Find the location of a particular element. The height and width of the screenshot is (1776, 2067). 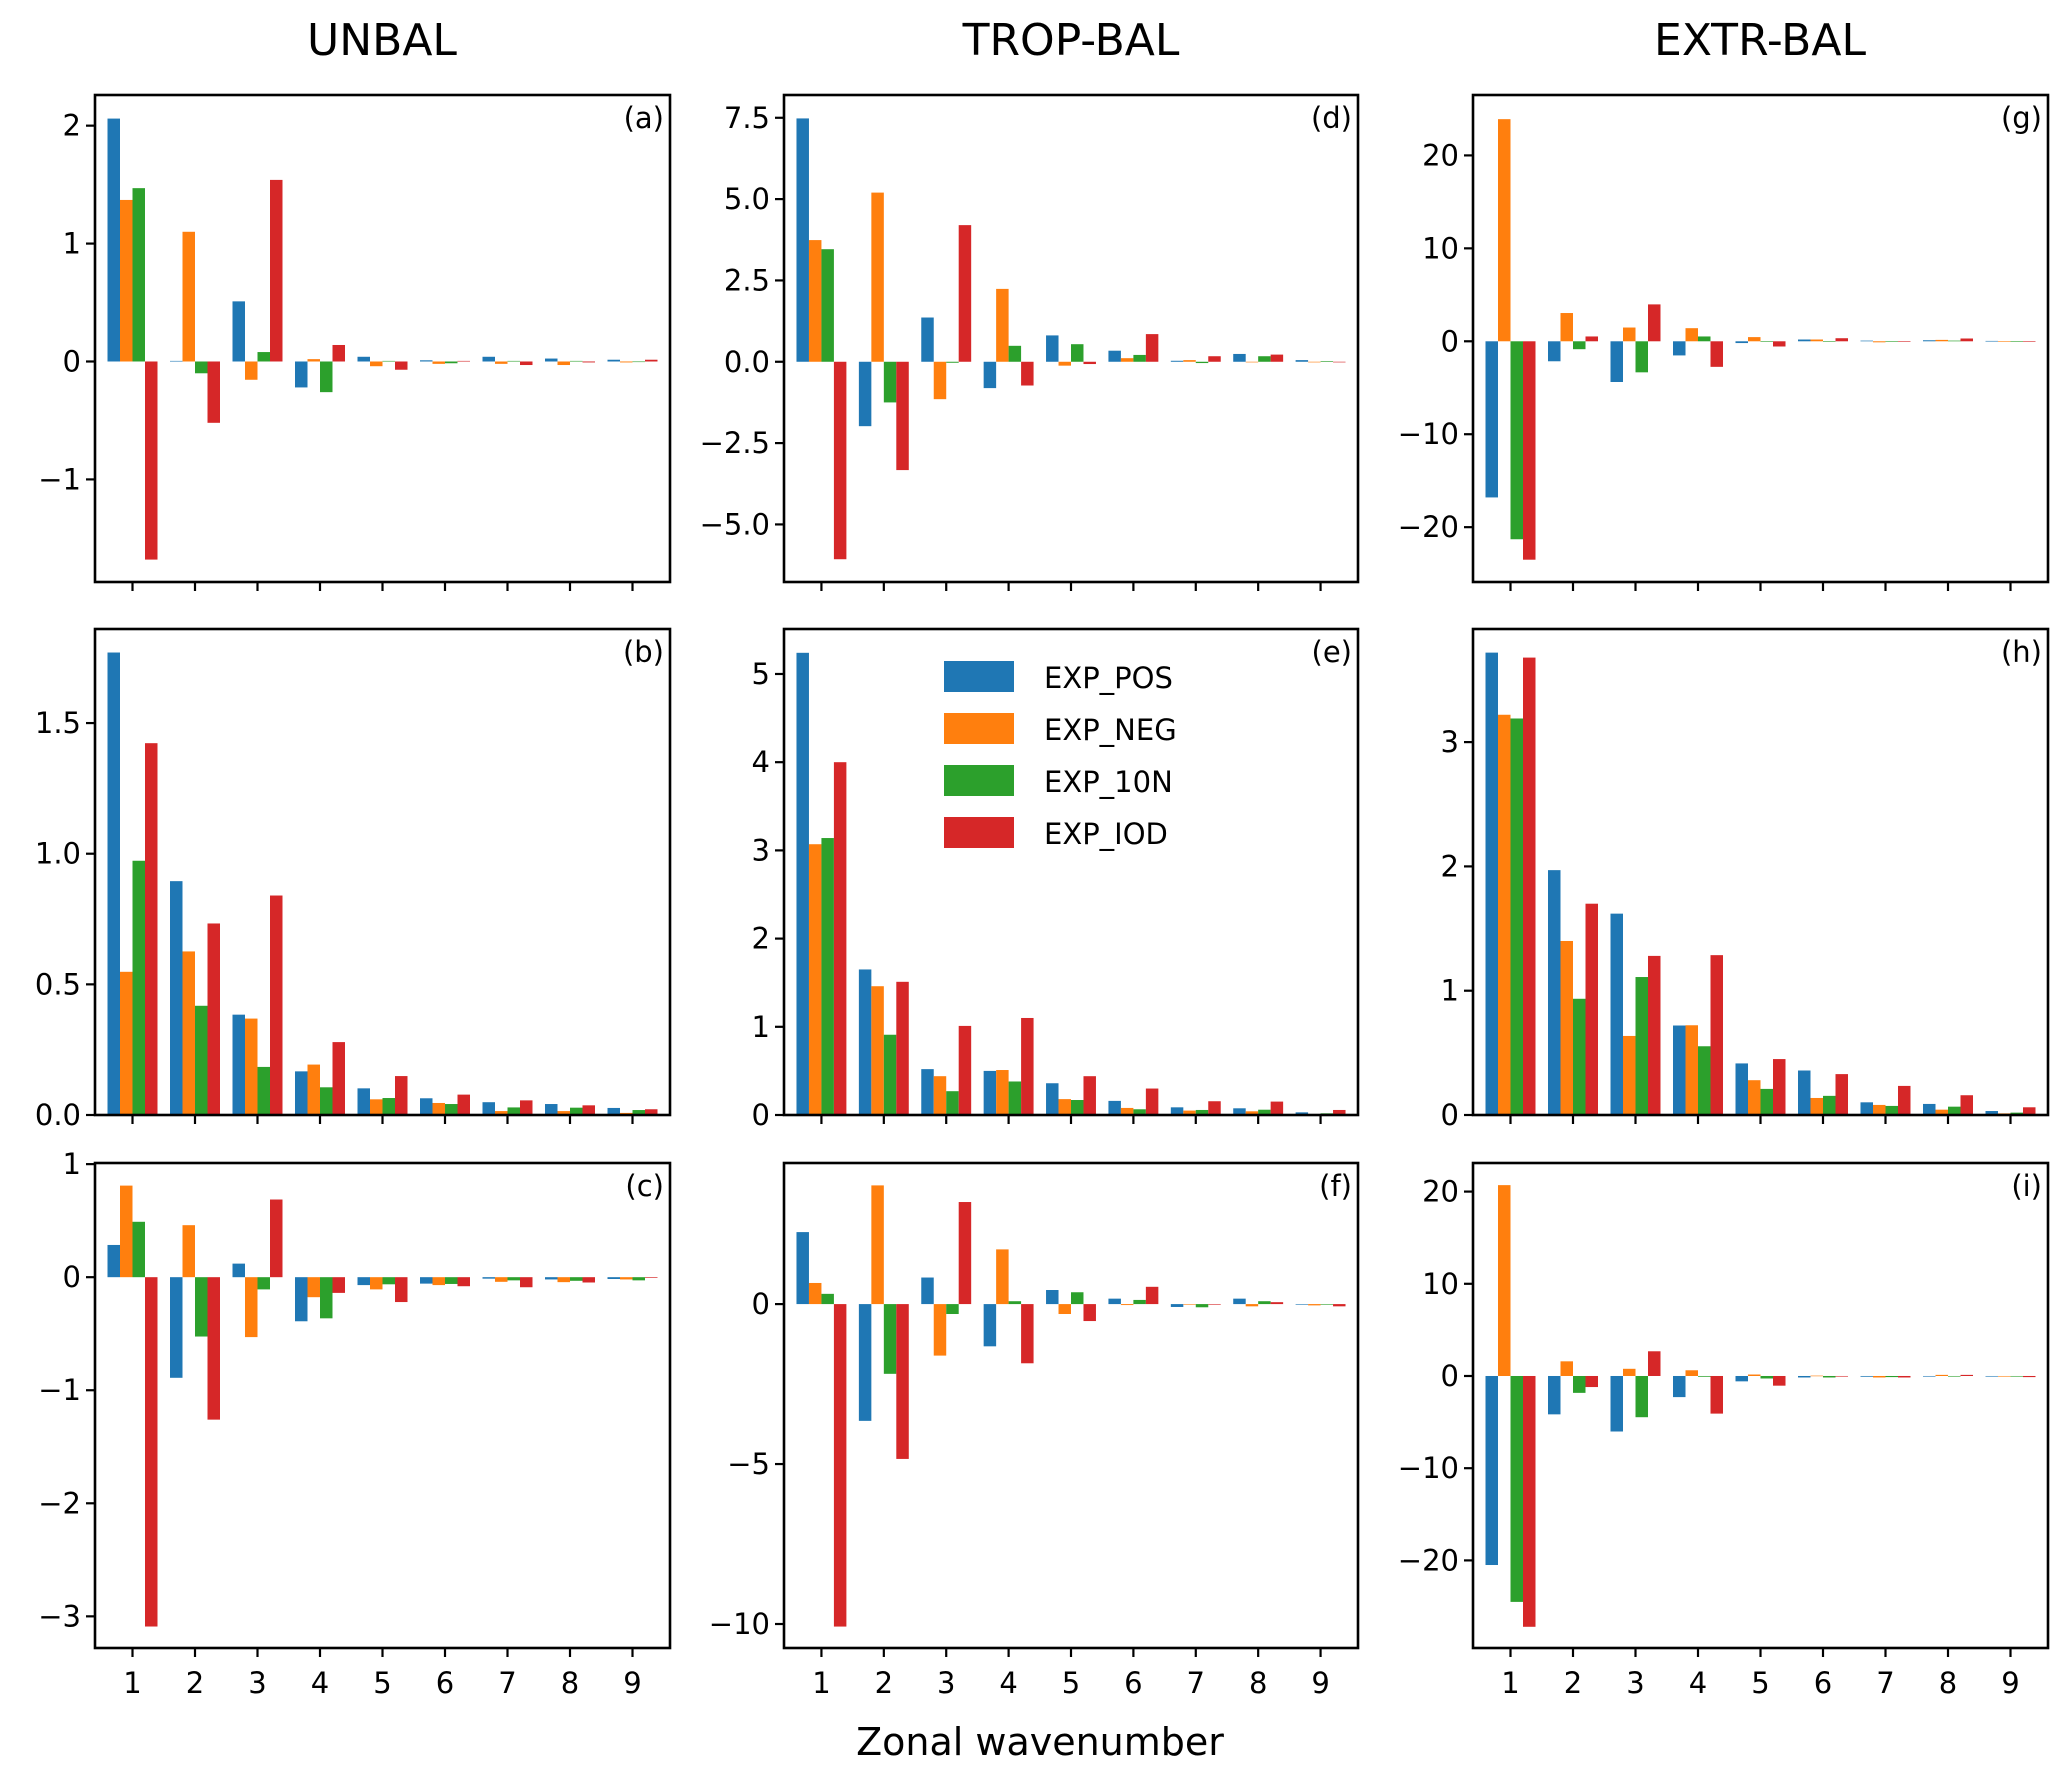

panel-label-c: (c) is located at coordinates (644, 1186).